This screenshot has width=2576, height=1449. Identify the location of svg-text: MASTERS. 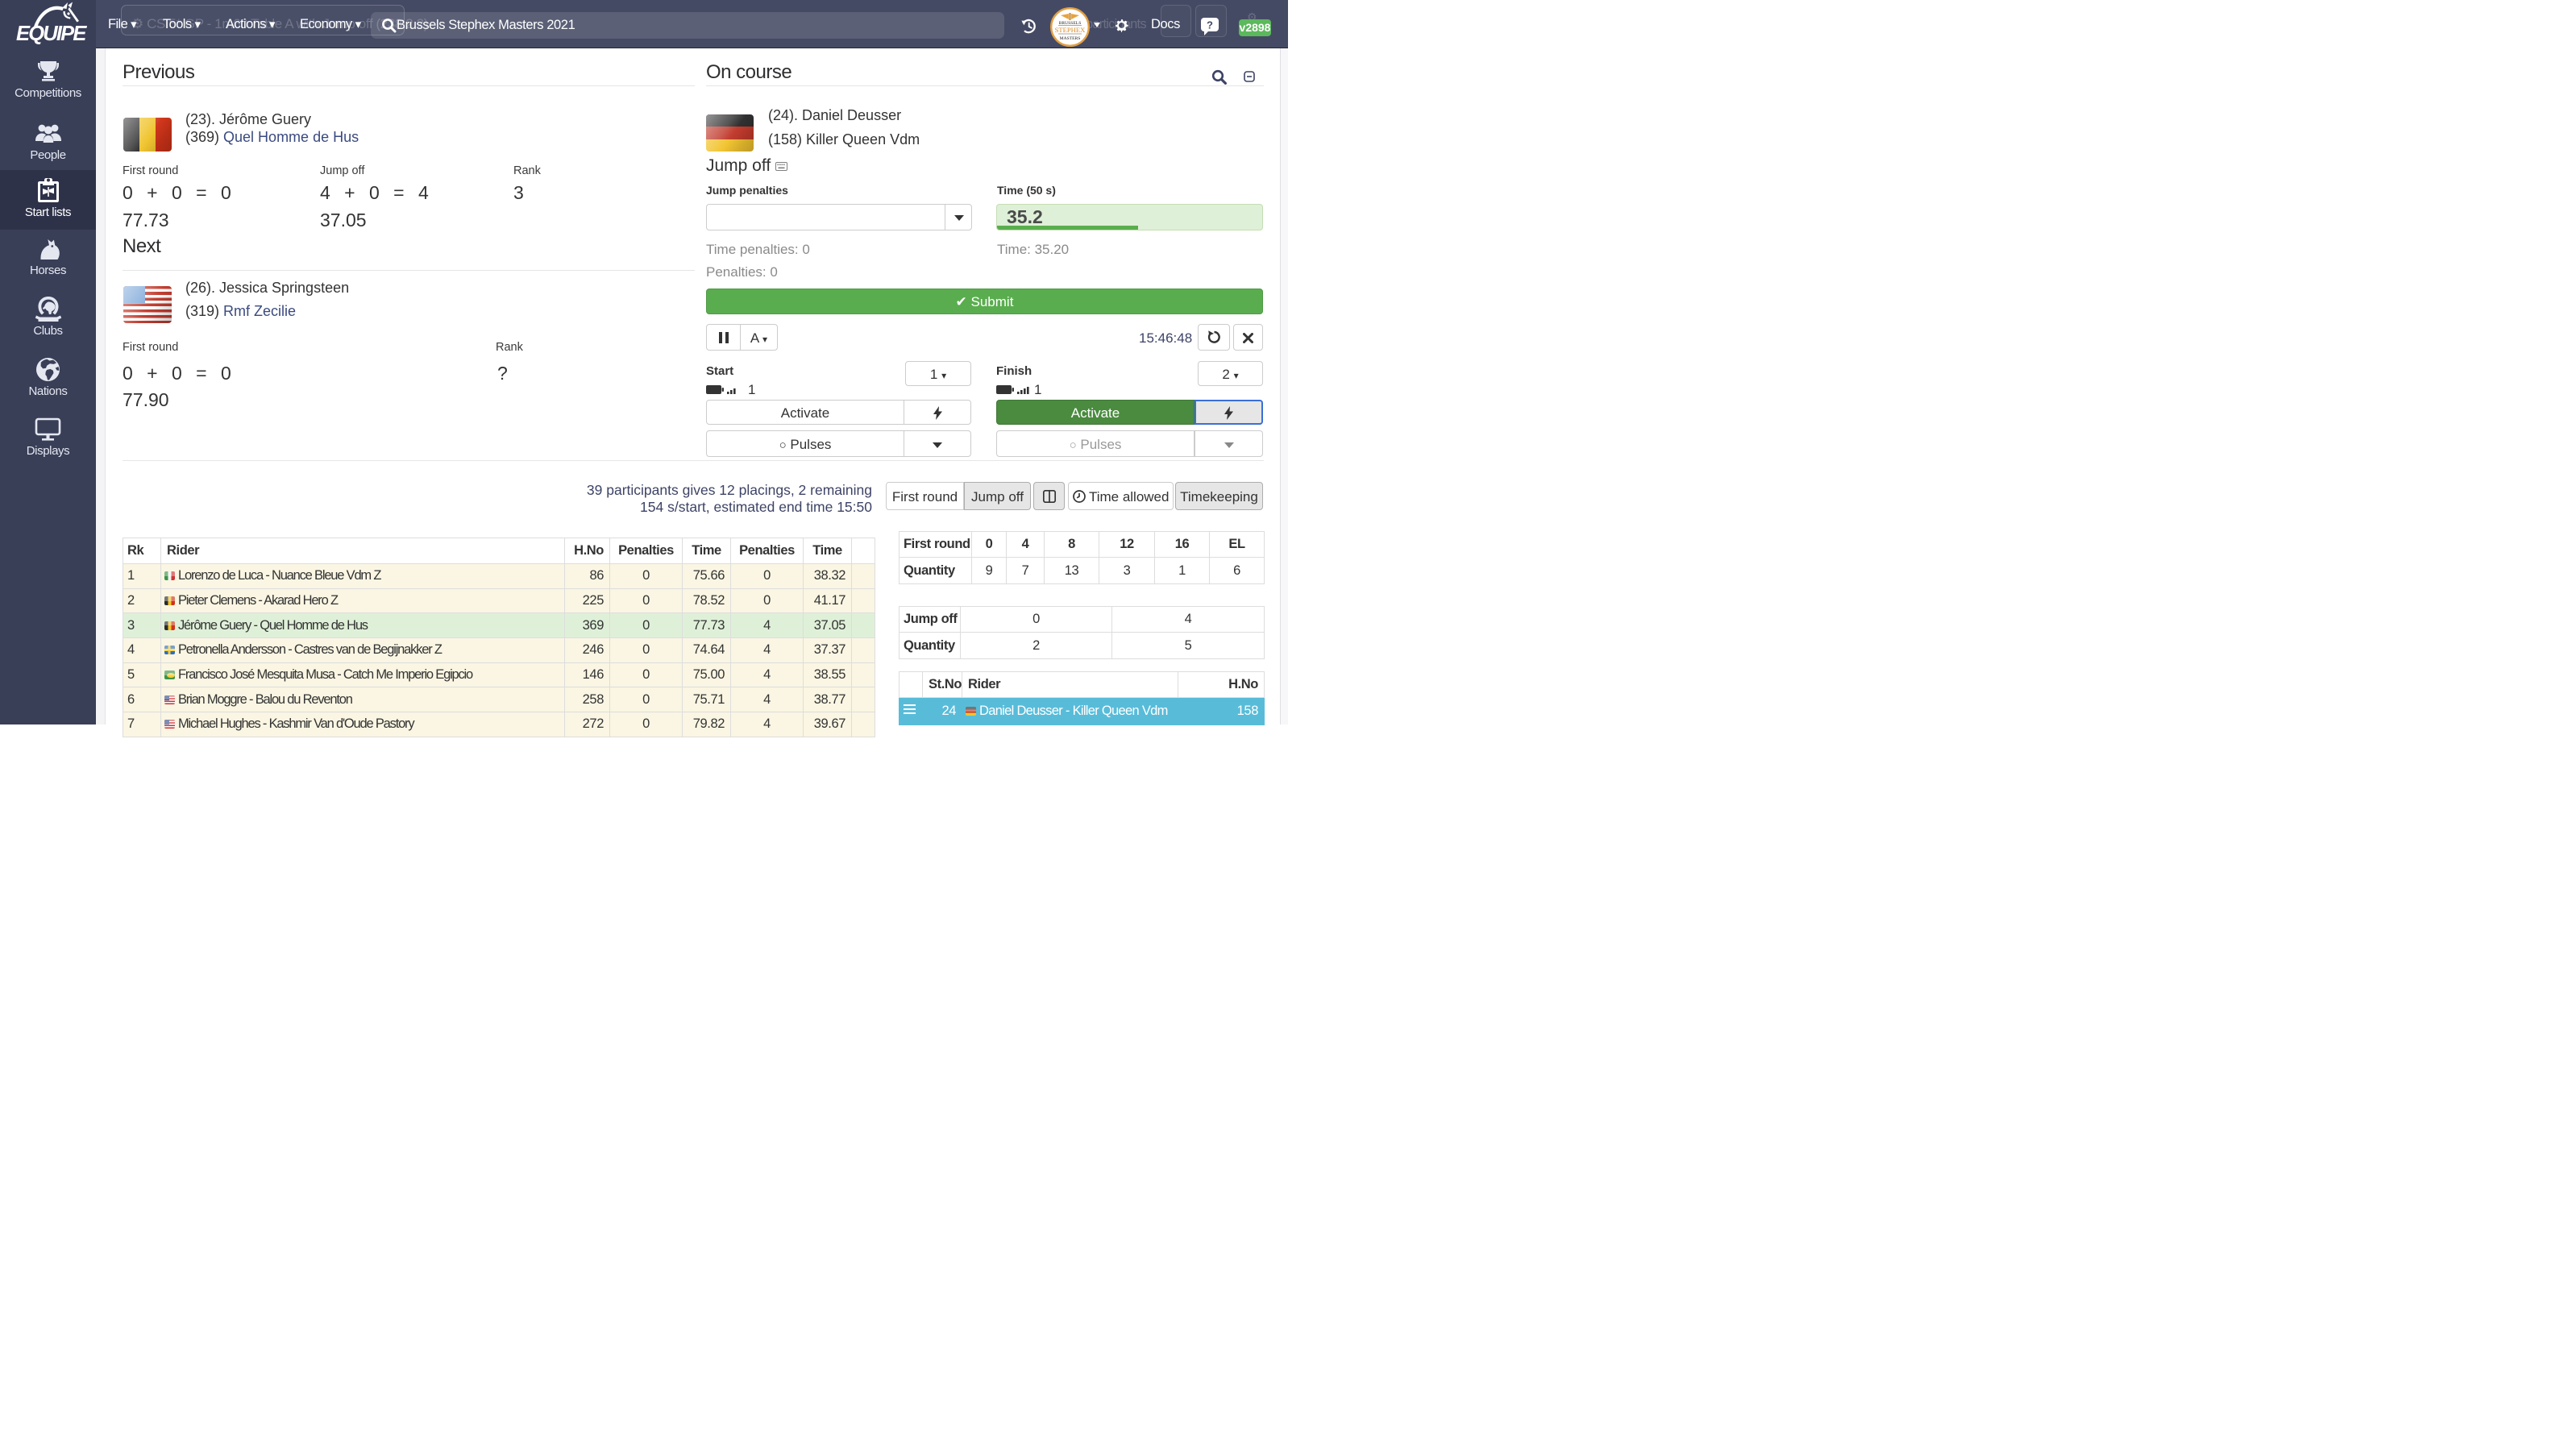
(1070, 38).